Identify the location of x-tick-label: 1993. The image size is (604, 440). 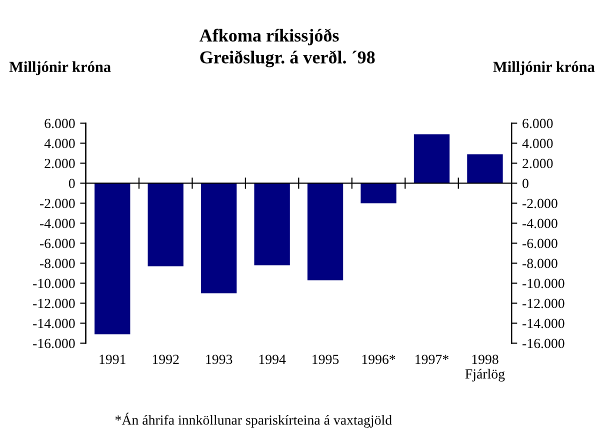
(219, 359).